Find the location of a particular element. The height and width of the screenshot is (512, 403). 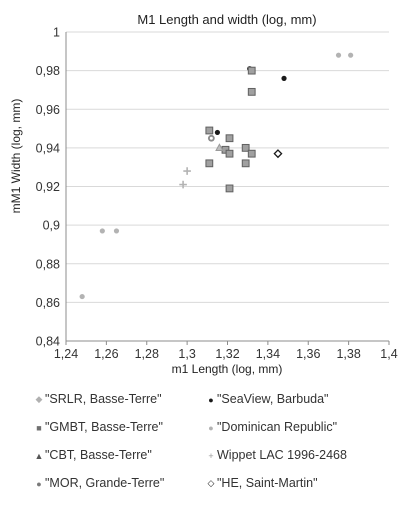

legend-item: + Wippet LAC 1996-2468 is located at coordinates (276, 455).